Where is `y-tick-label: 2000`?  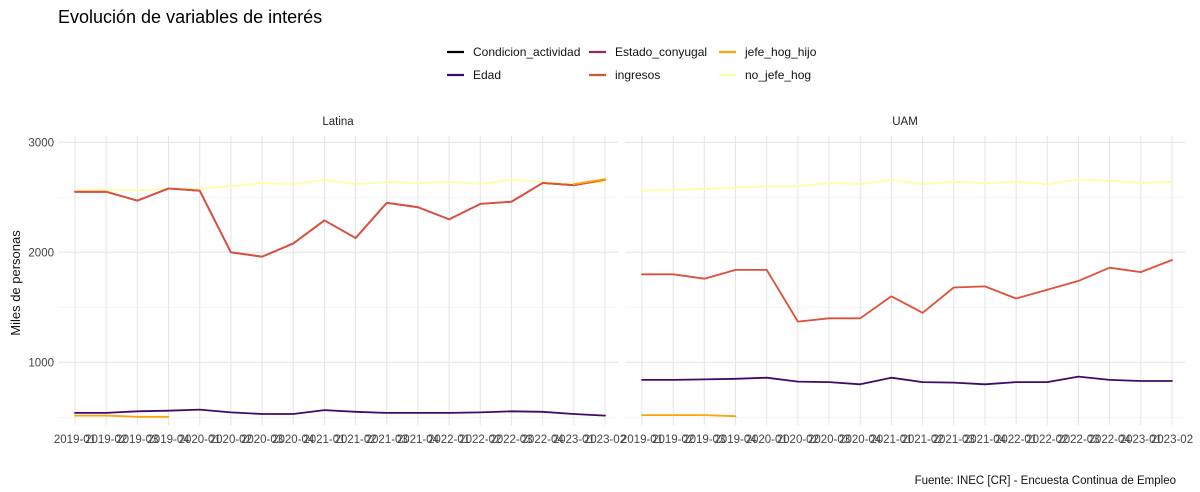 y-tick-label: 2000 is located at coordinates (41, 253).